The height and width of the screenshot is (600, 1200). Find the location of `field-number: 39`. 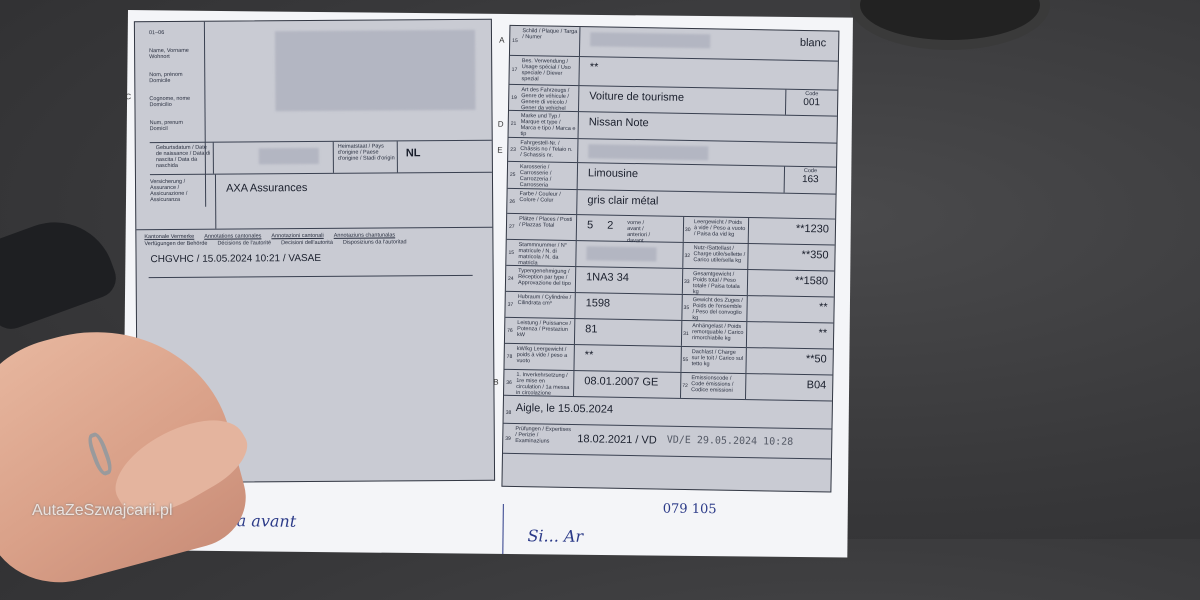

field-number: 39 is located at coordinates (508, 438).